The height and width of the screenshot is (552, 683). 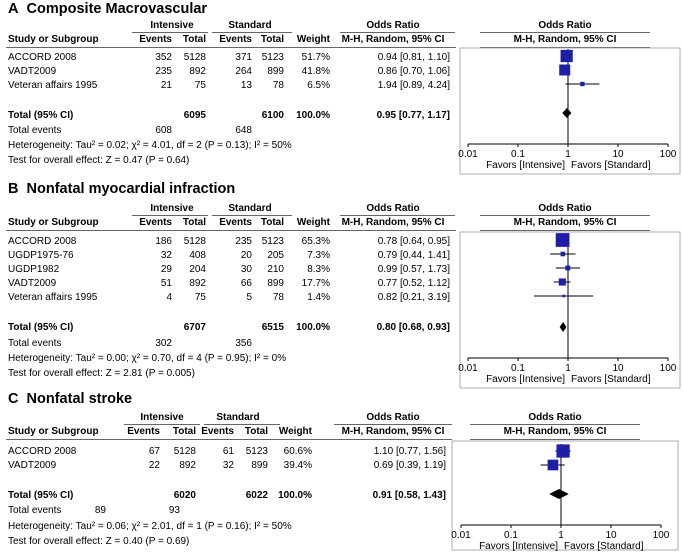 What do you see at coordinates (315, 241) in the screenshot?
I see `weight: 65.3%` at bounding box center [315, 241].